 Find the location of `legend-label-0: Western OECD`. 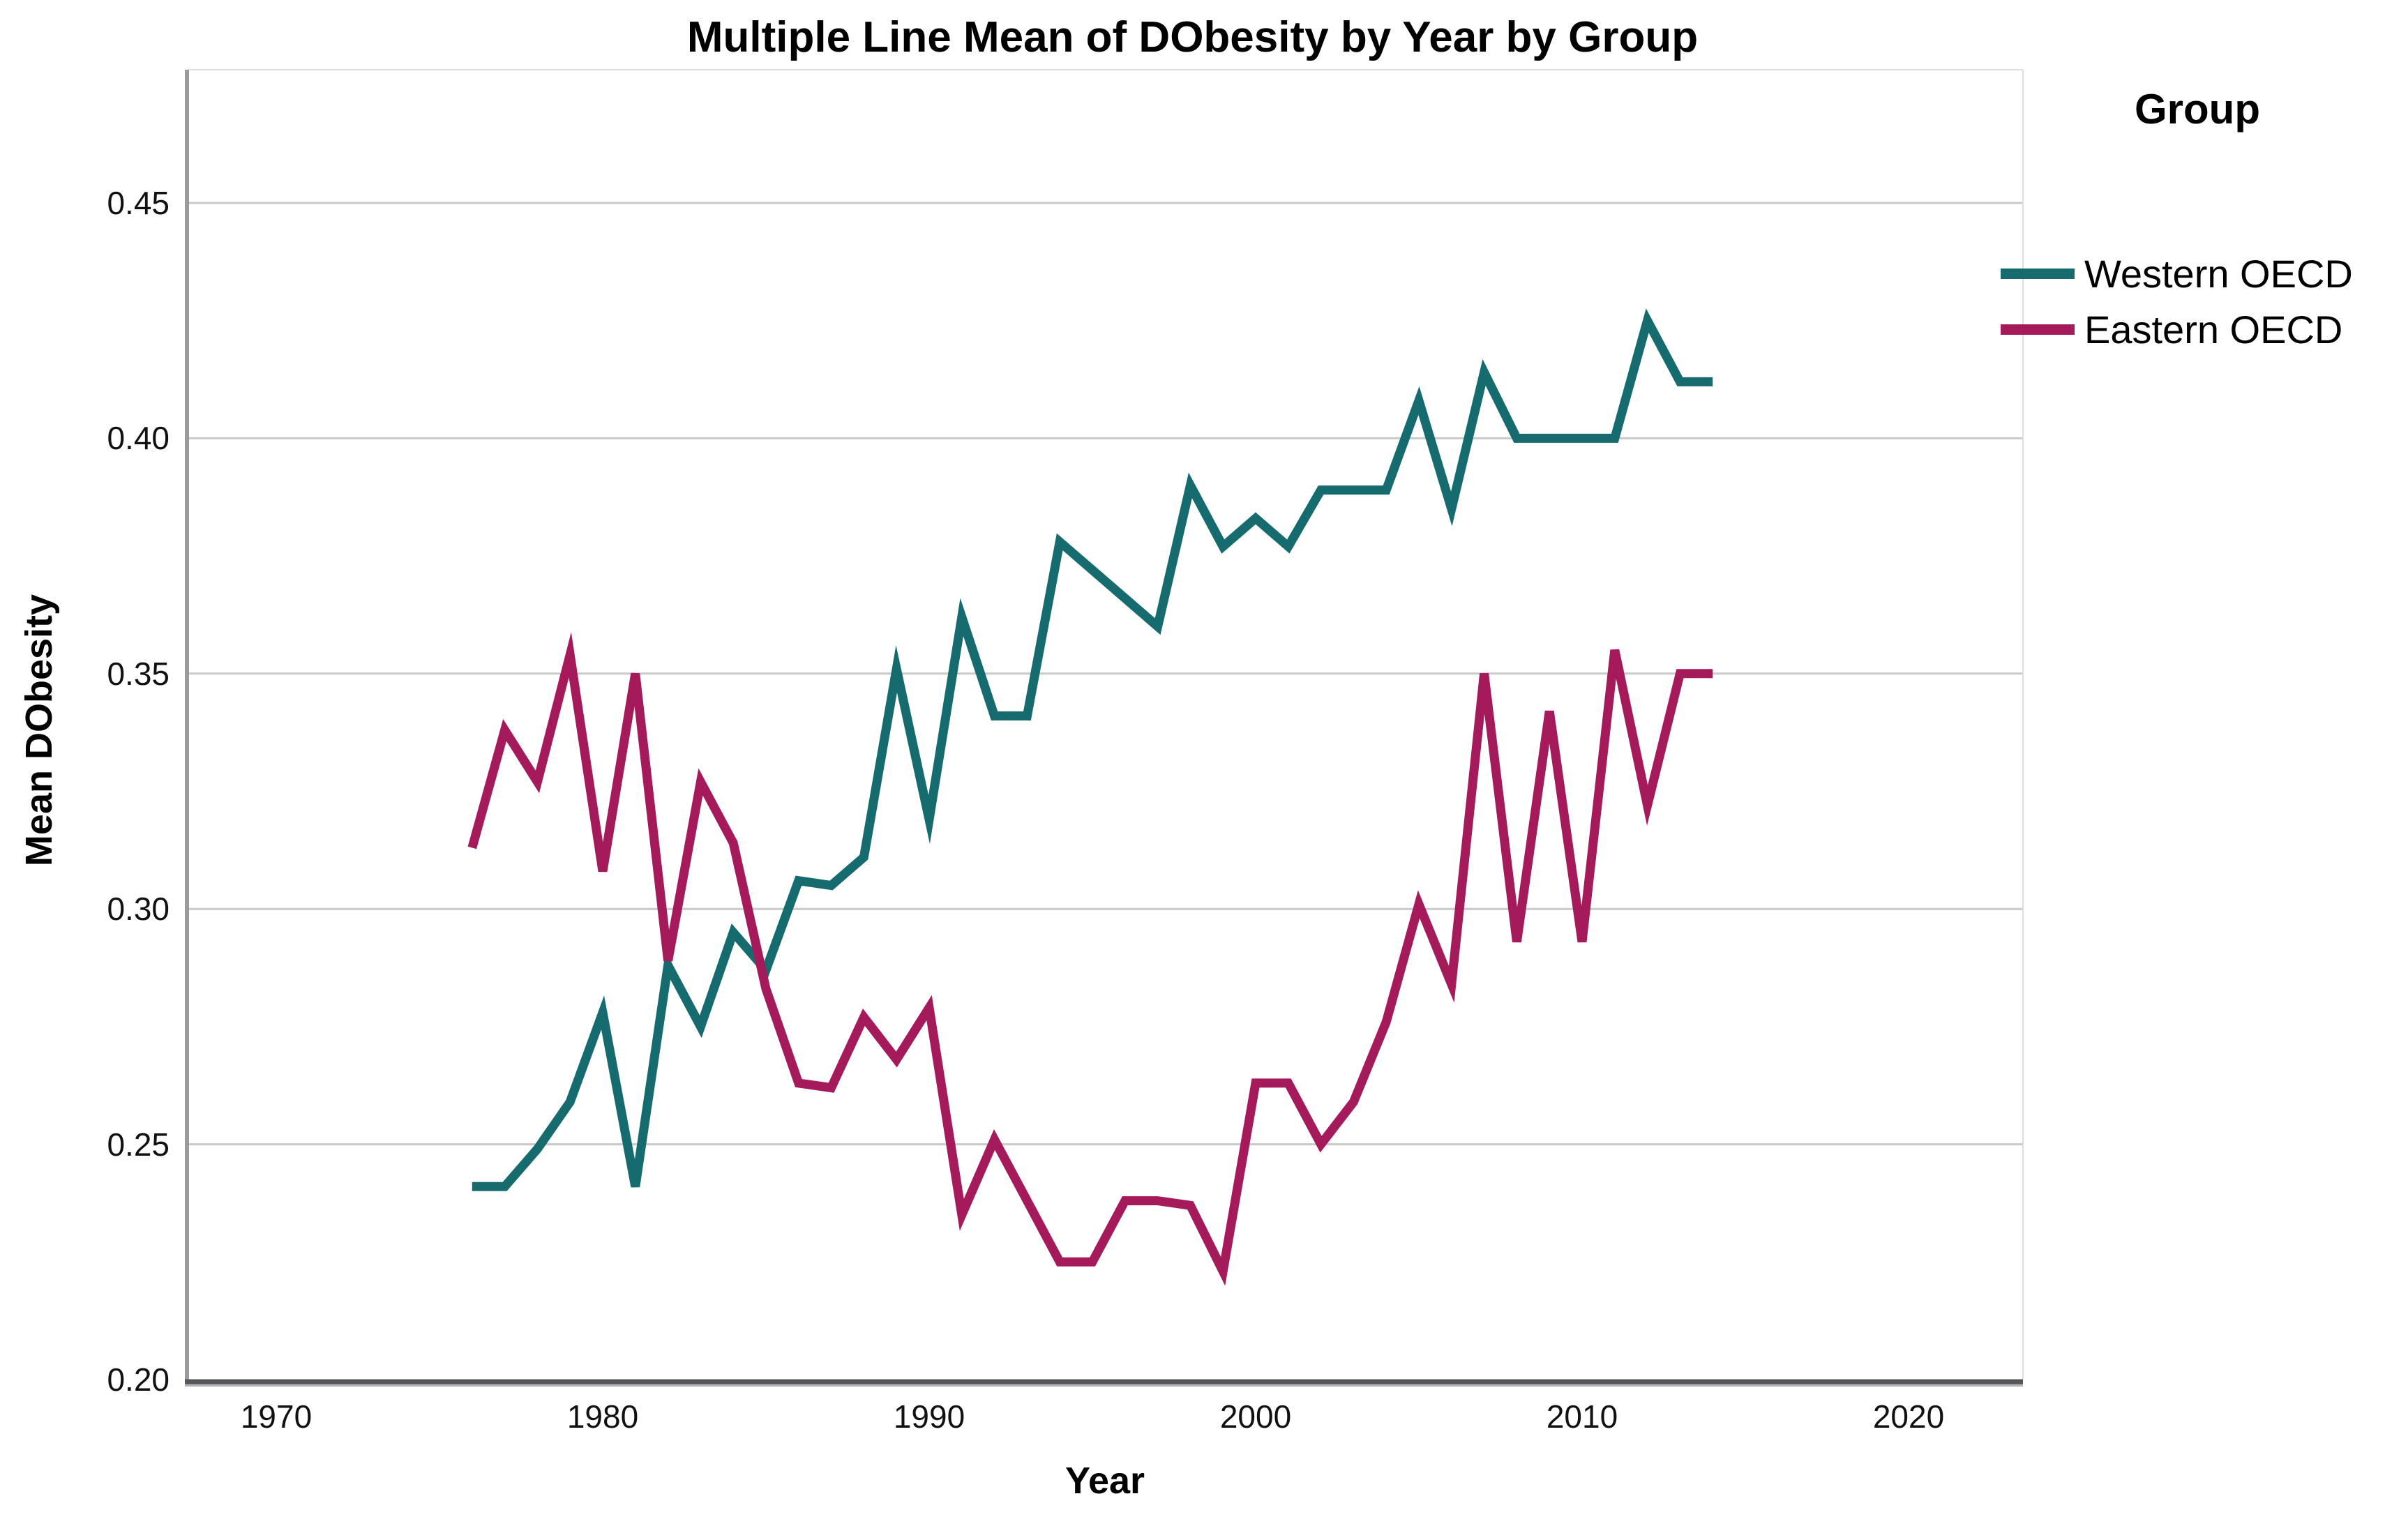

legend-label-0: Western OECD is located at coordinates (2218, 273).